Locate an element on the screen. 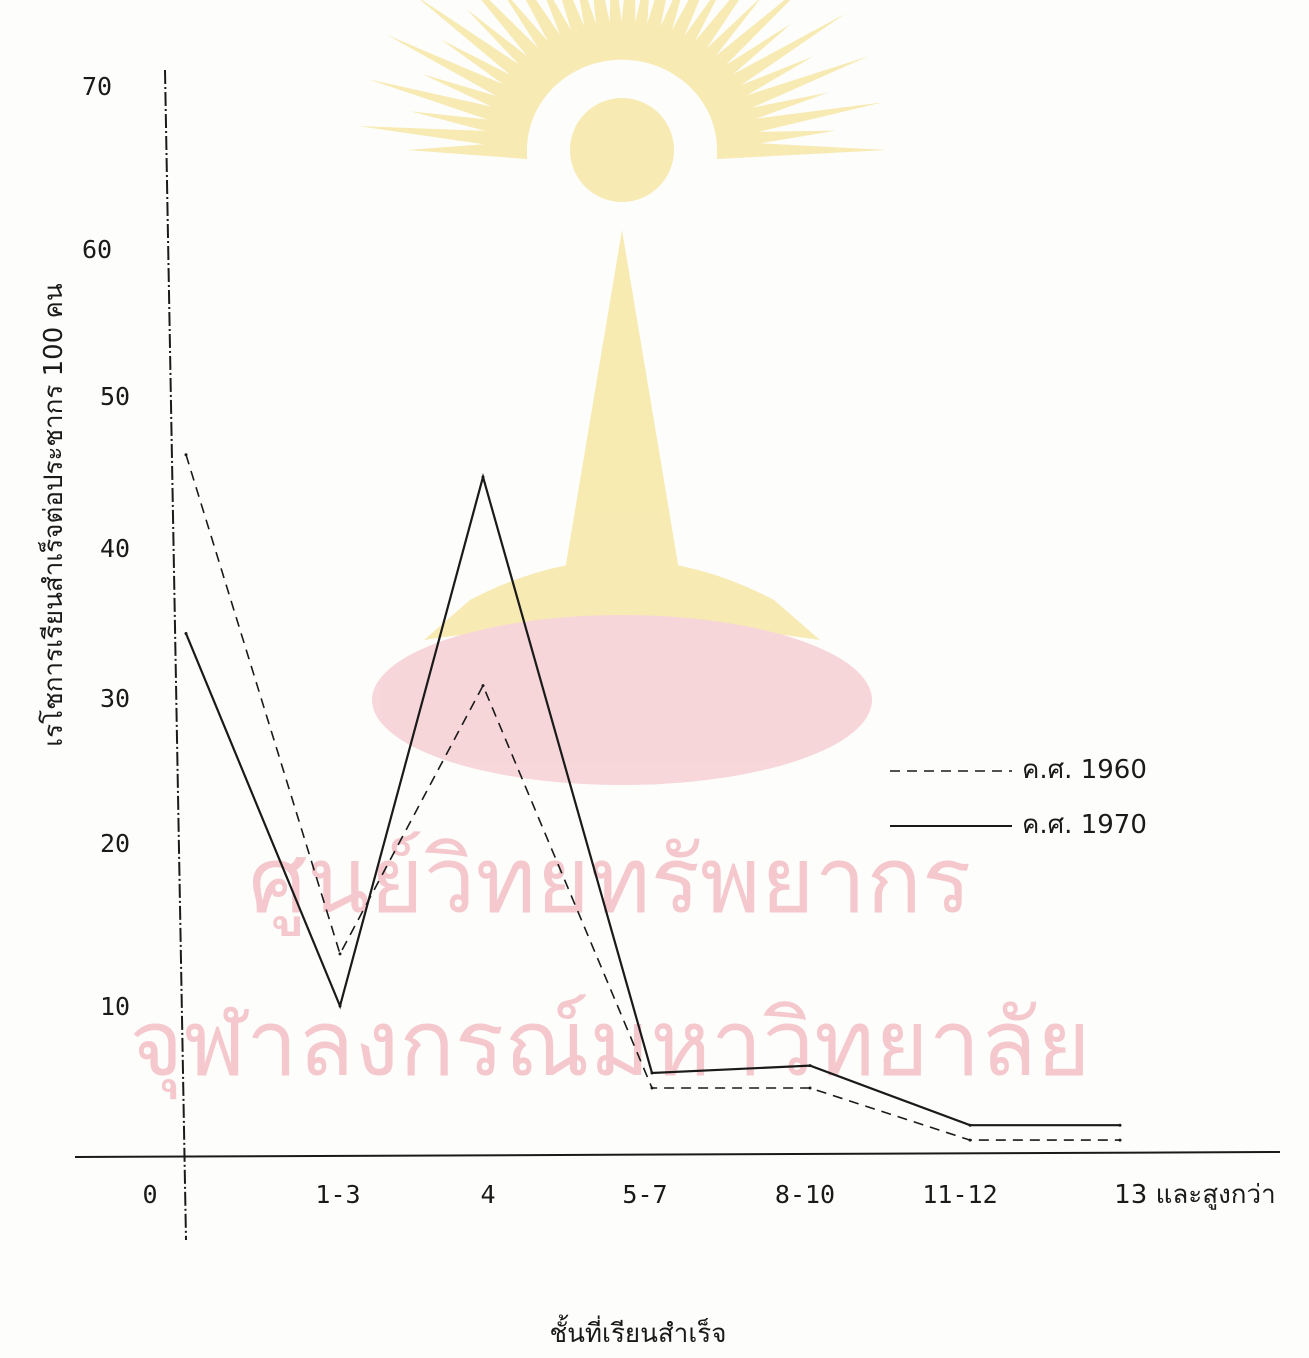 The height and width of the screenshot is (1358, 1309). y-tick-60: 60 is located at coordinates (97, 249).